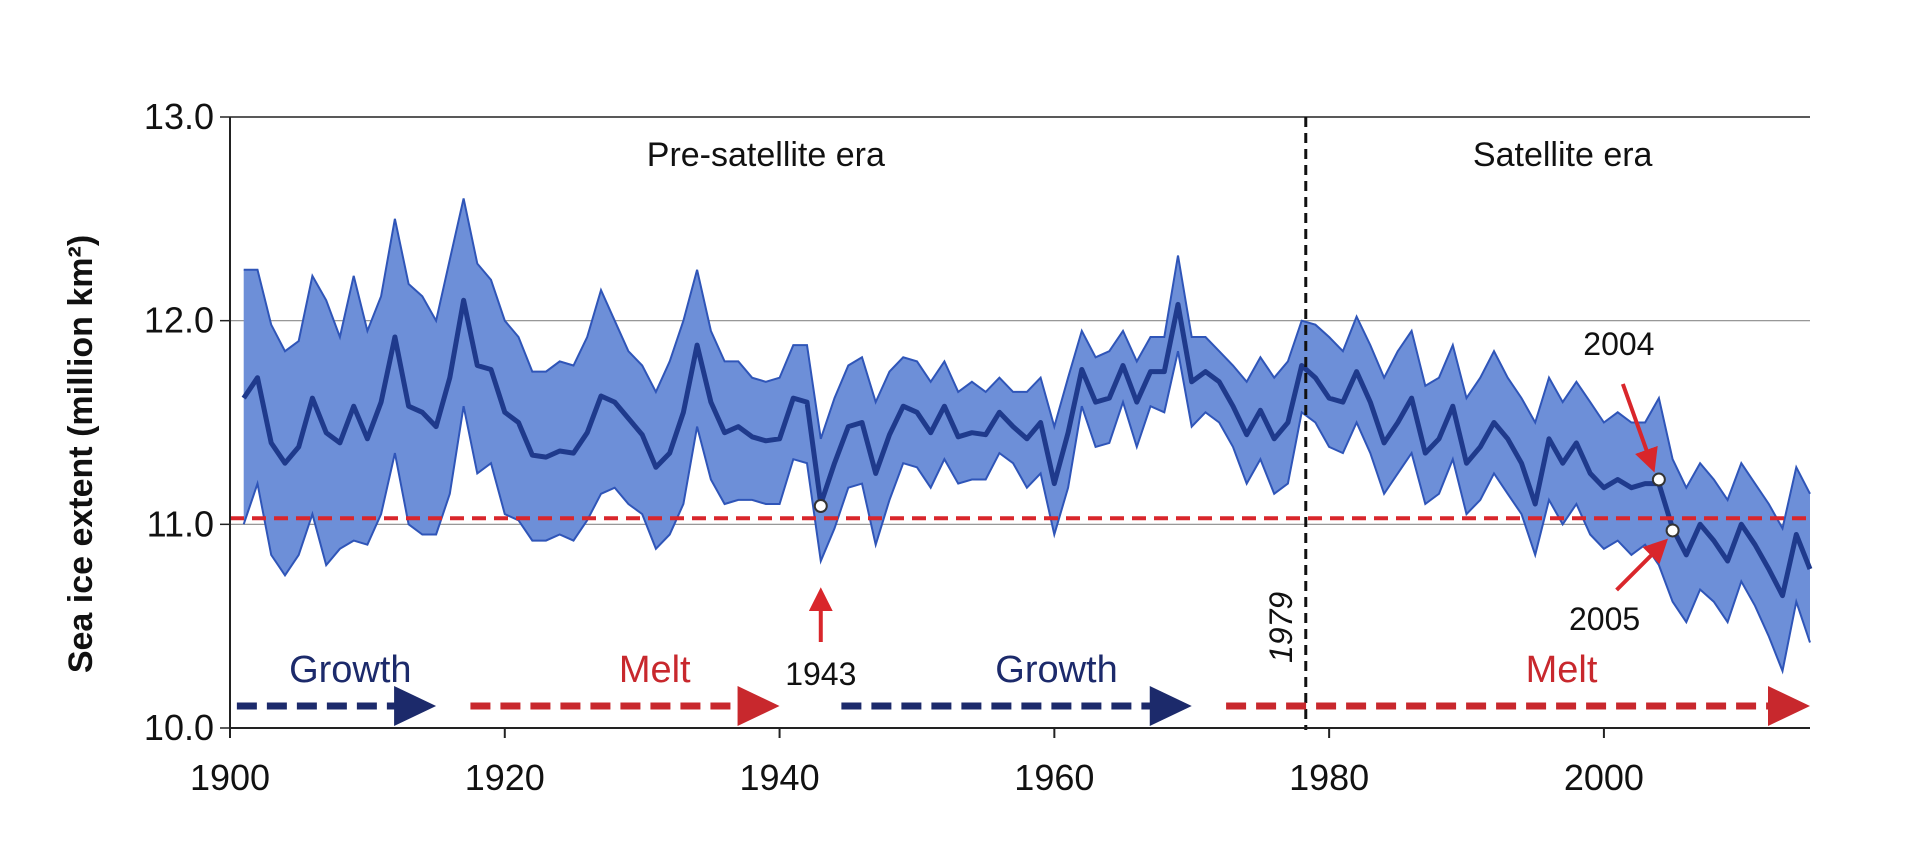 Image resolution: width=1920 pixels, height=856 pixels. What do you see at coordinates (179, 116) in the screenshot?
I see `y-tick-label: 13.0` at bounding box center [179, 116].